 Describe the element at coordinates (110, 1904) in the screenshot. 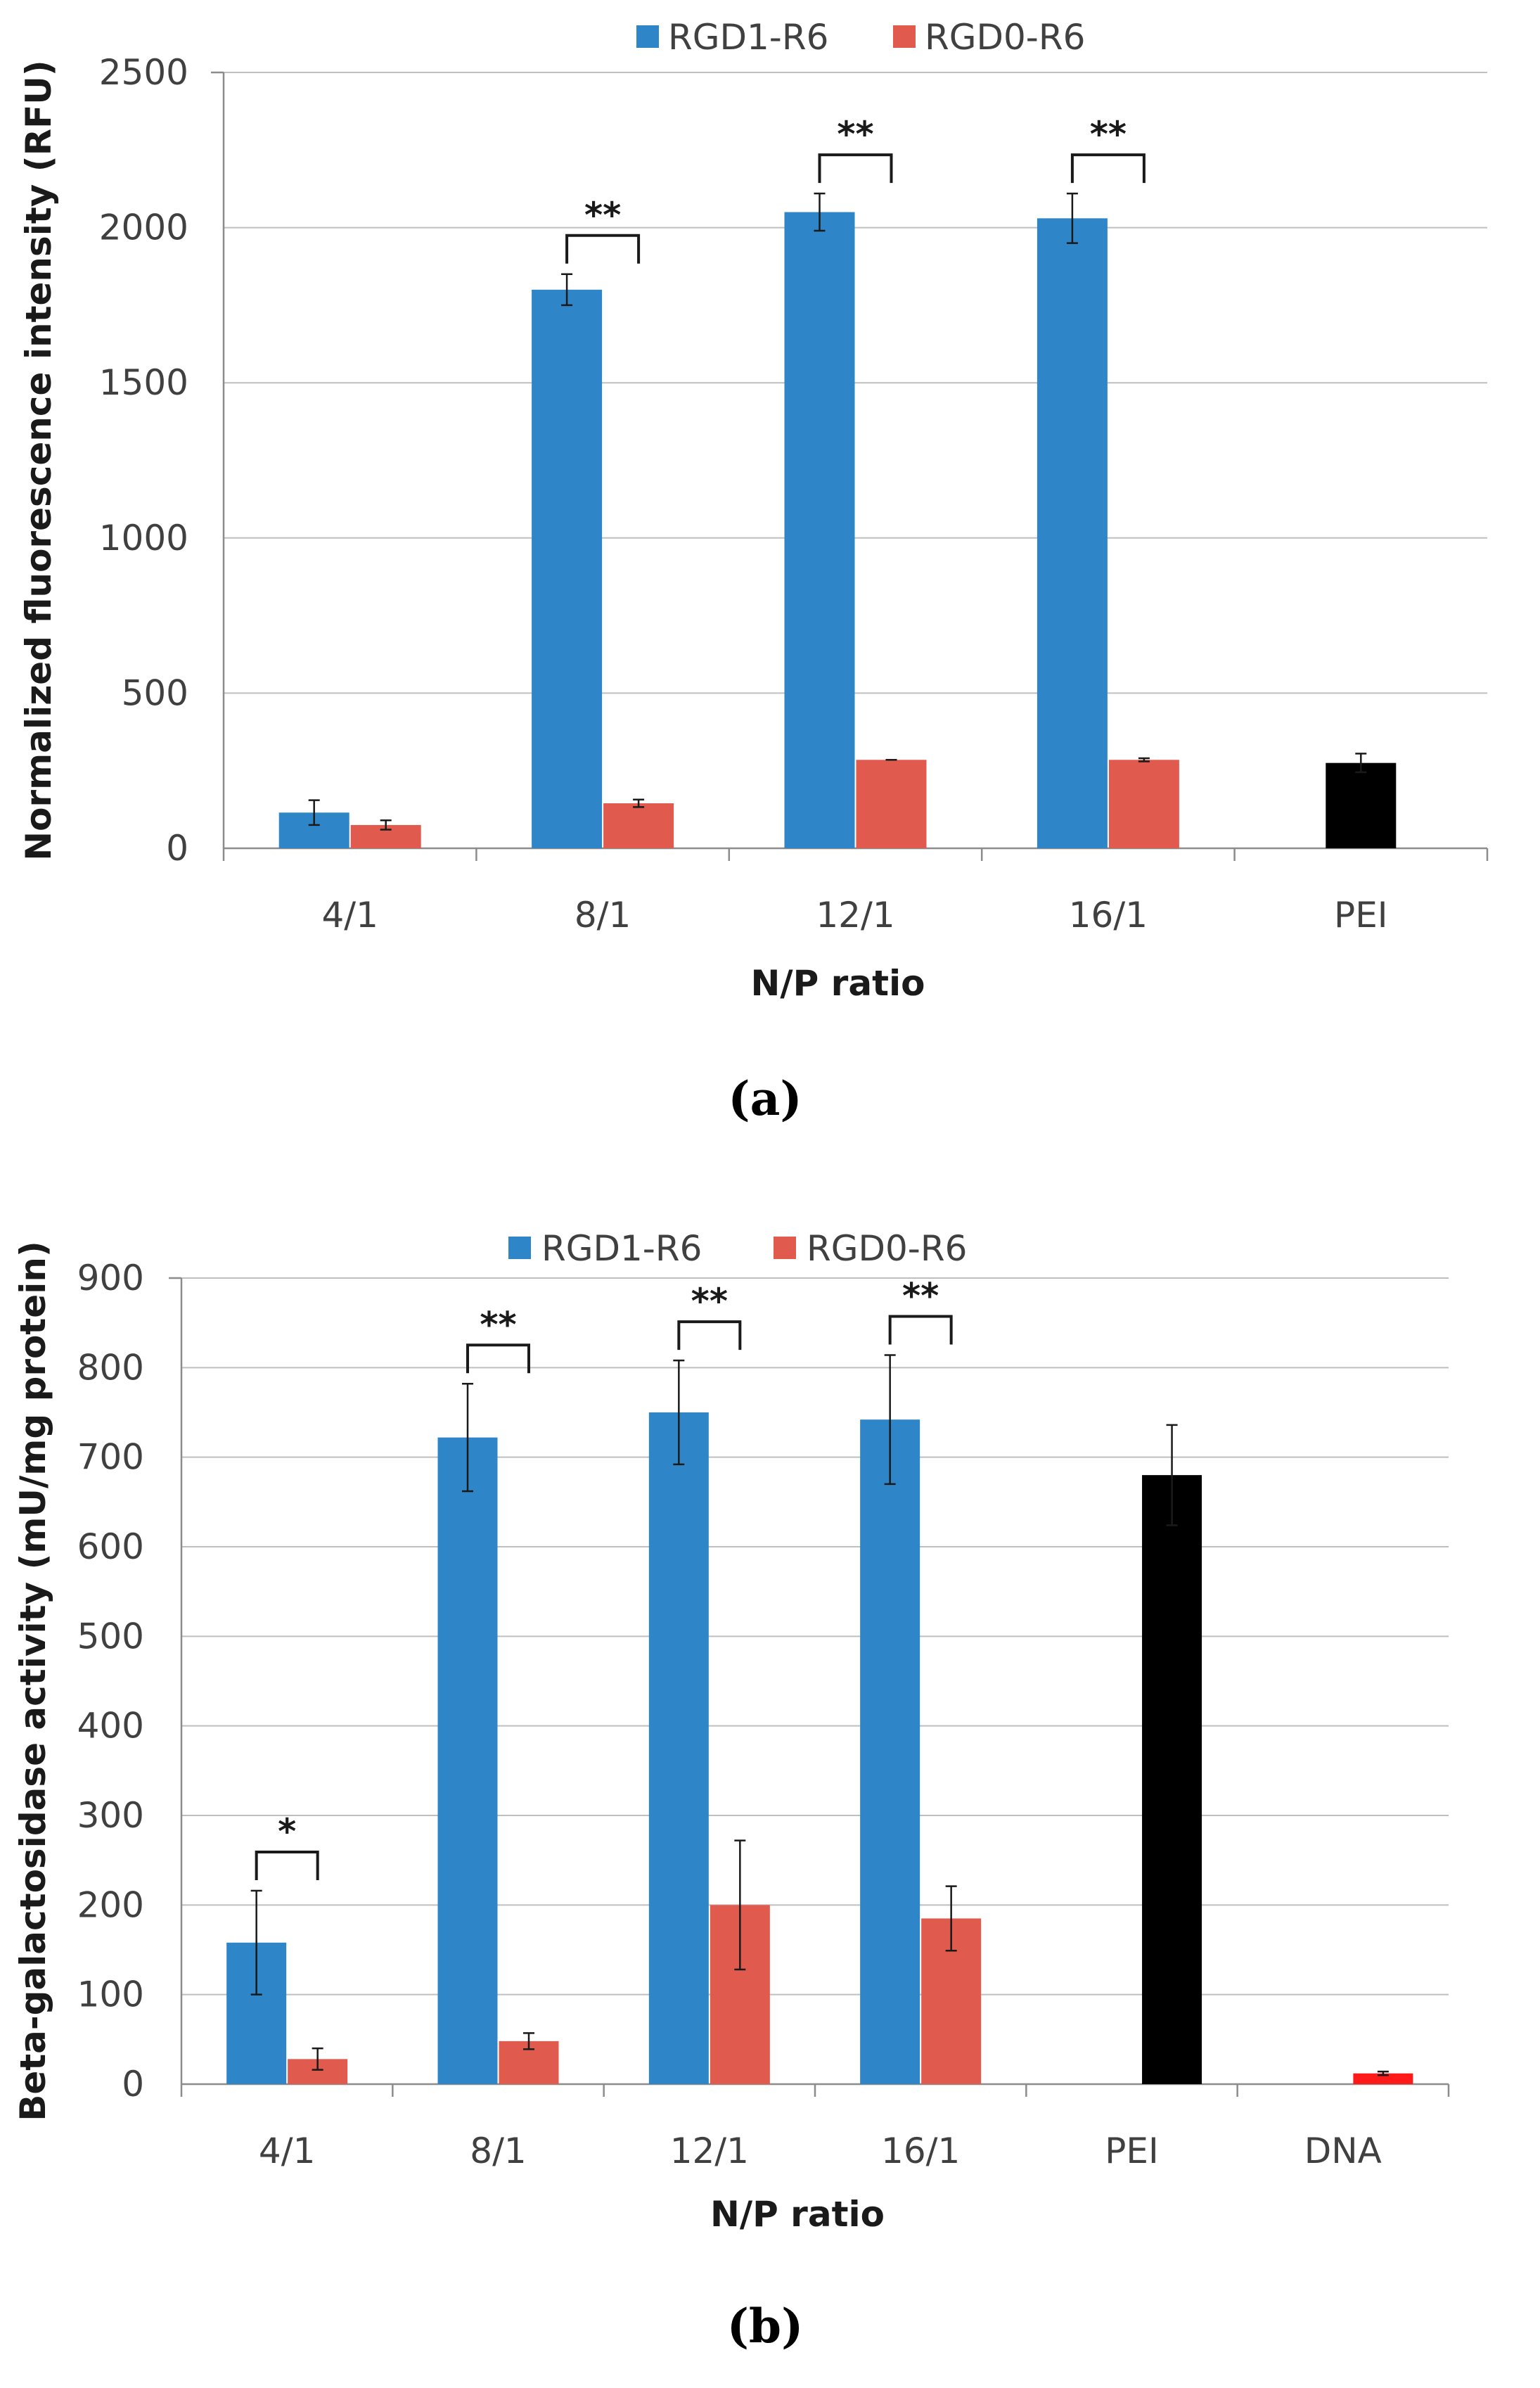

I see `y-tick-label: 200` at that location.